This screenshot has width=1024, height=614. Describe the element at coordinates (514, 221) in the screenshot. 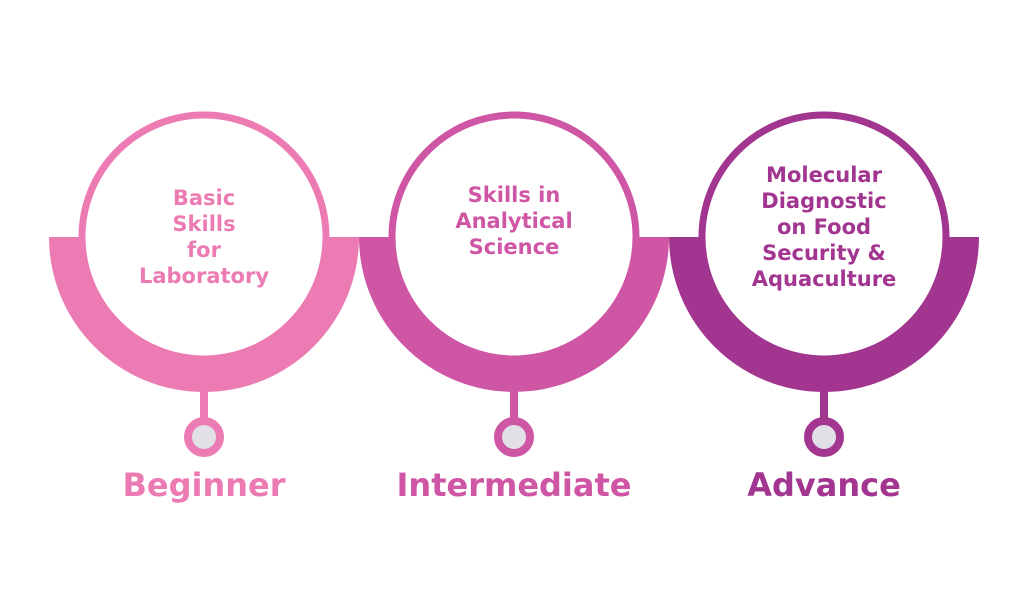

I see `stage-2-topic: Skills in Analytical Science` at that location.